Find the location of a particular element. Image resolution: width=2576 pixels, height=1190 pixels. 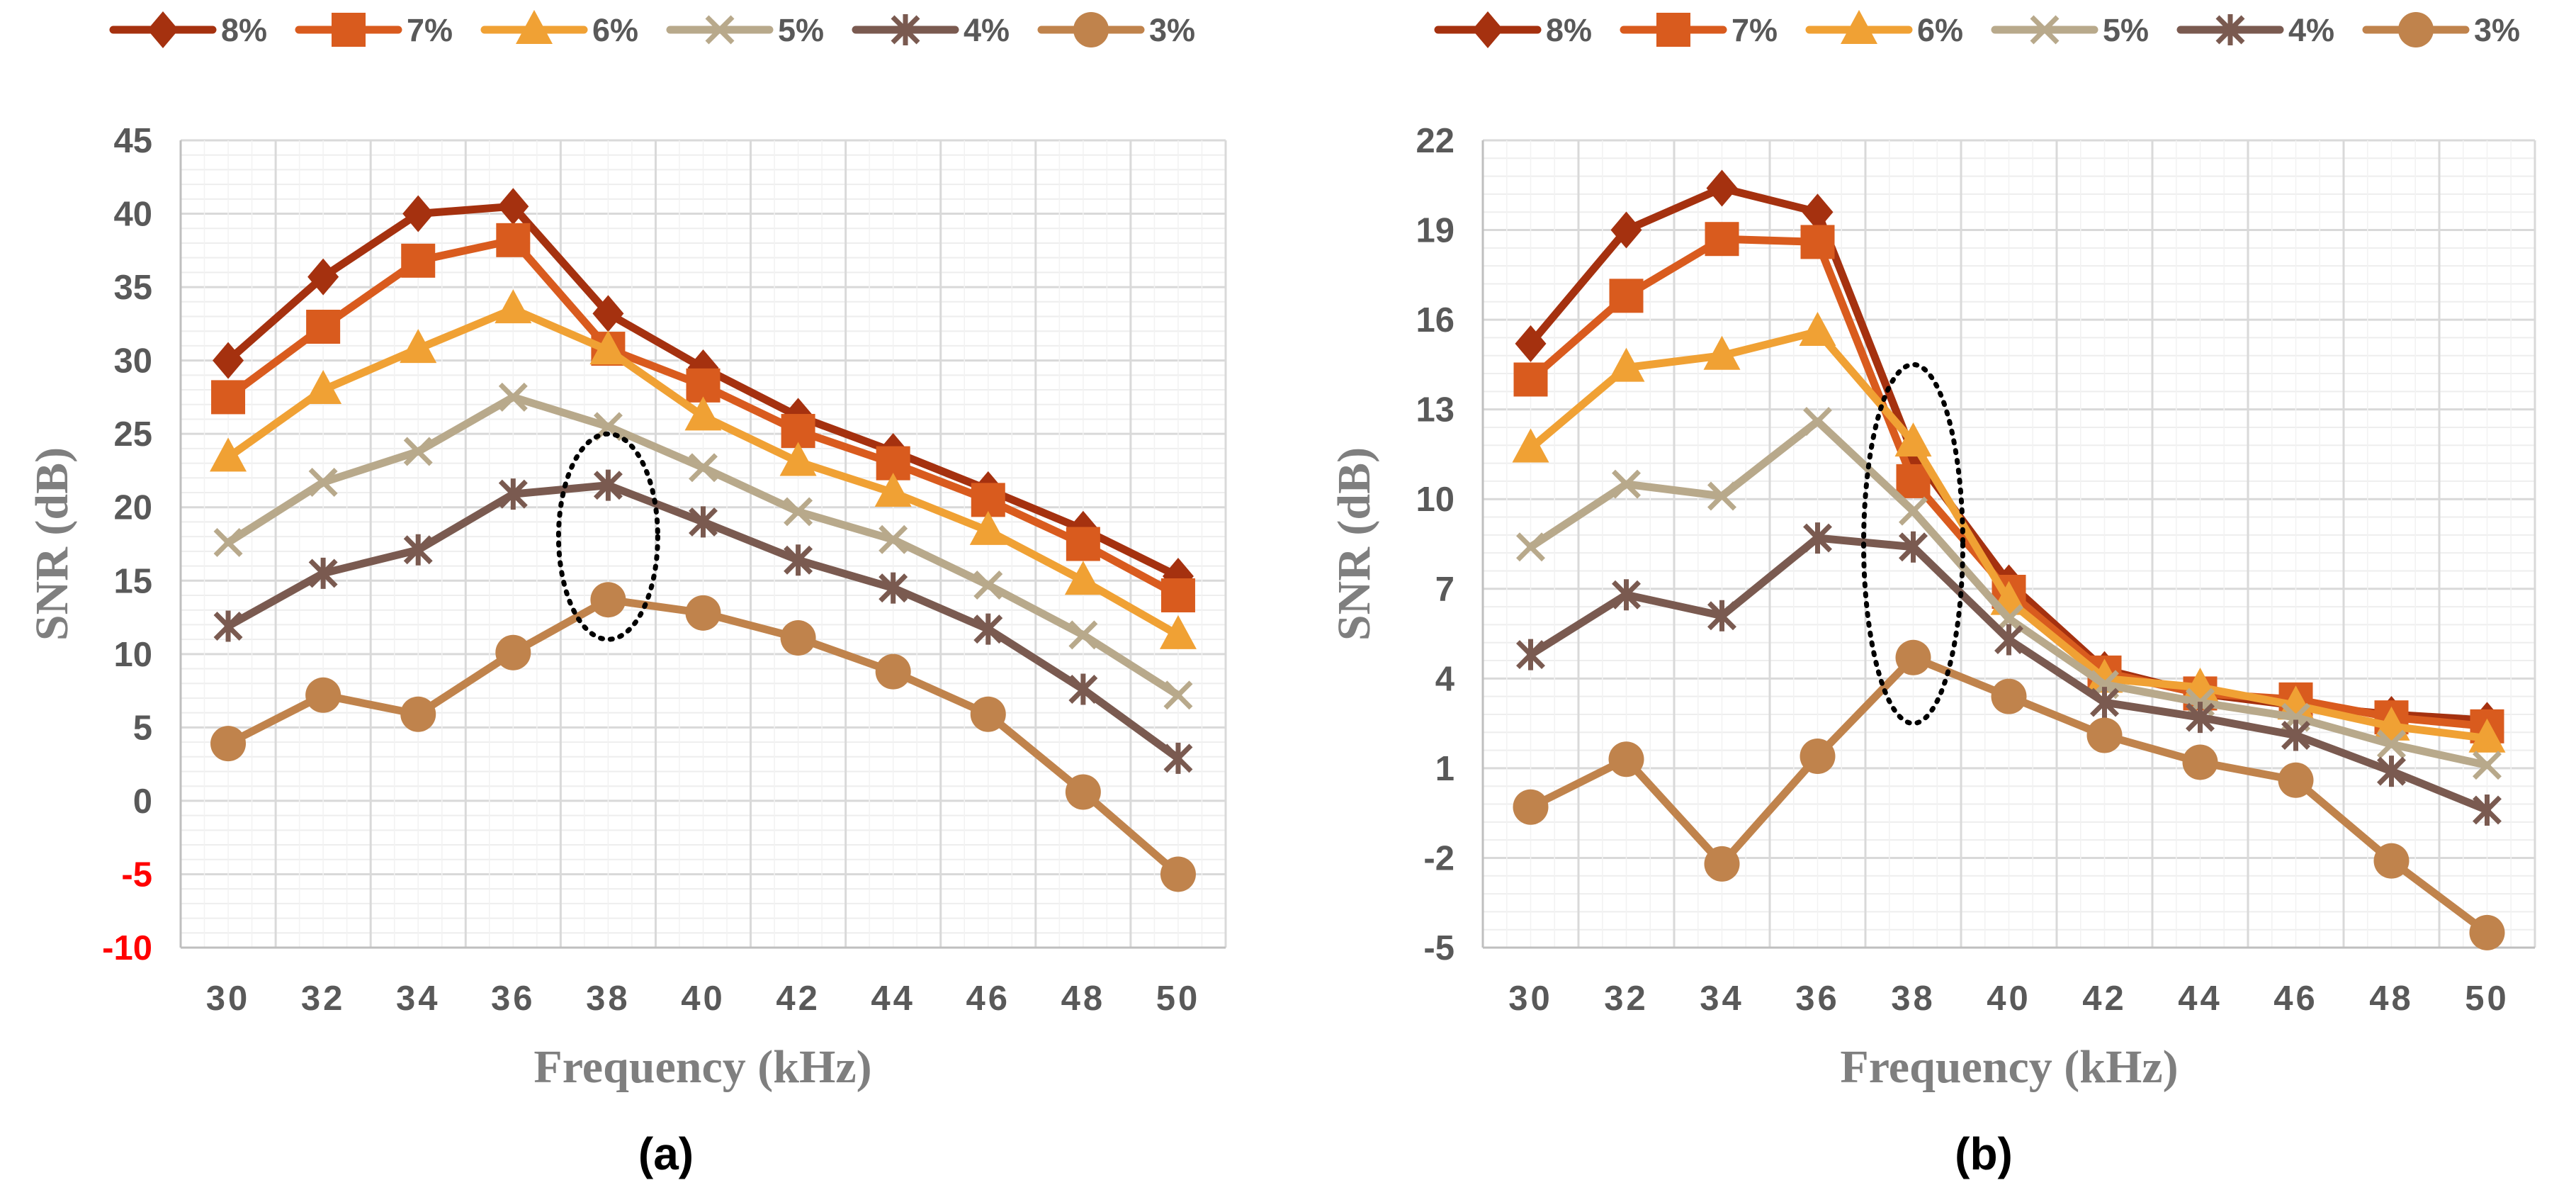

x-tick-label: 48 is located at coordinates (2391, 998).